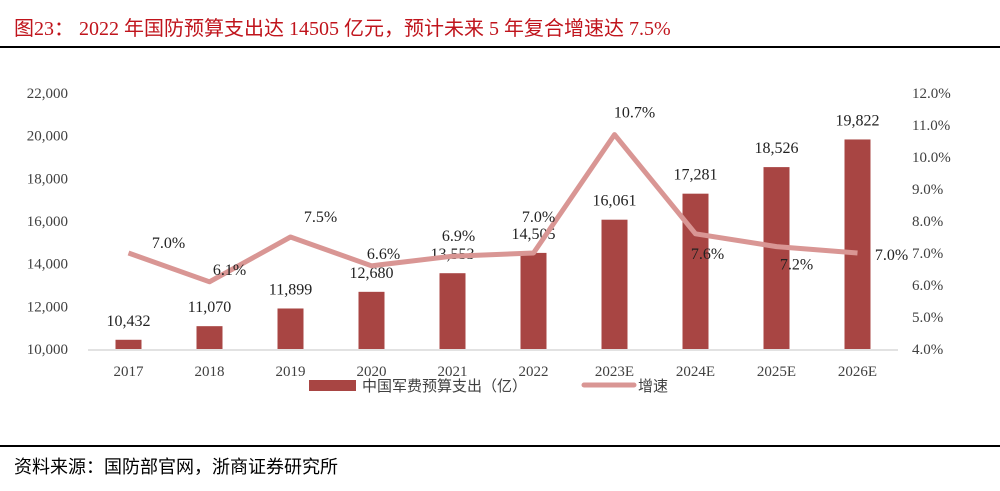 The height and width of the screenshot is (491, 1000). What do you see at coordinates (777, 148) in the screenshot?
I see `bar-value-label: 18,526` at bounding box center [777, 148].